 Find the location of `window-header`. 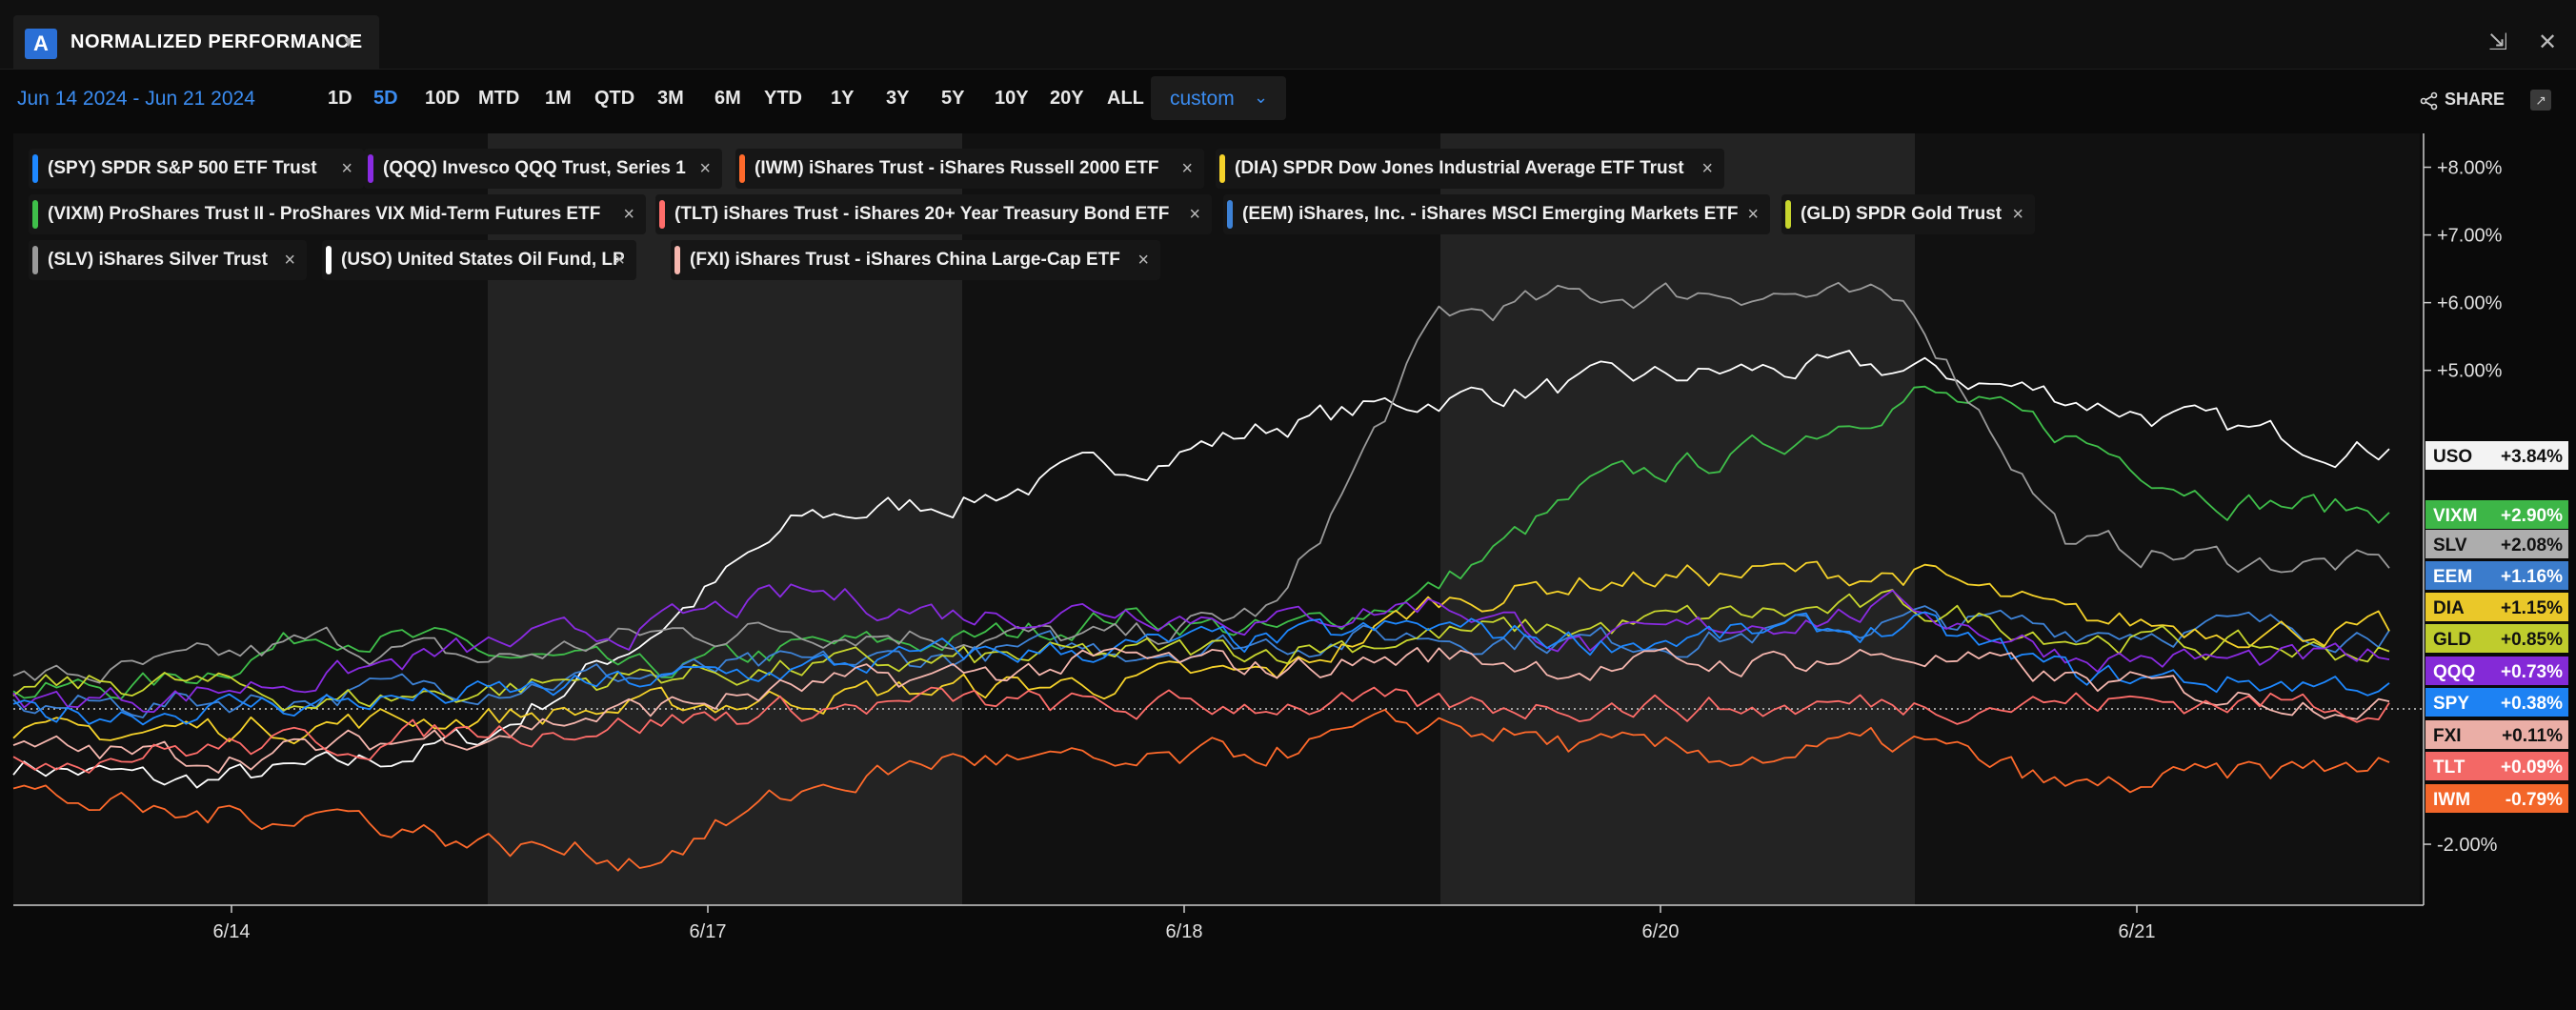

window-header is located at coordinates (1288, 35).